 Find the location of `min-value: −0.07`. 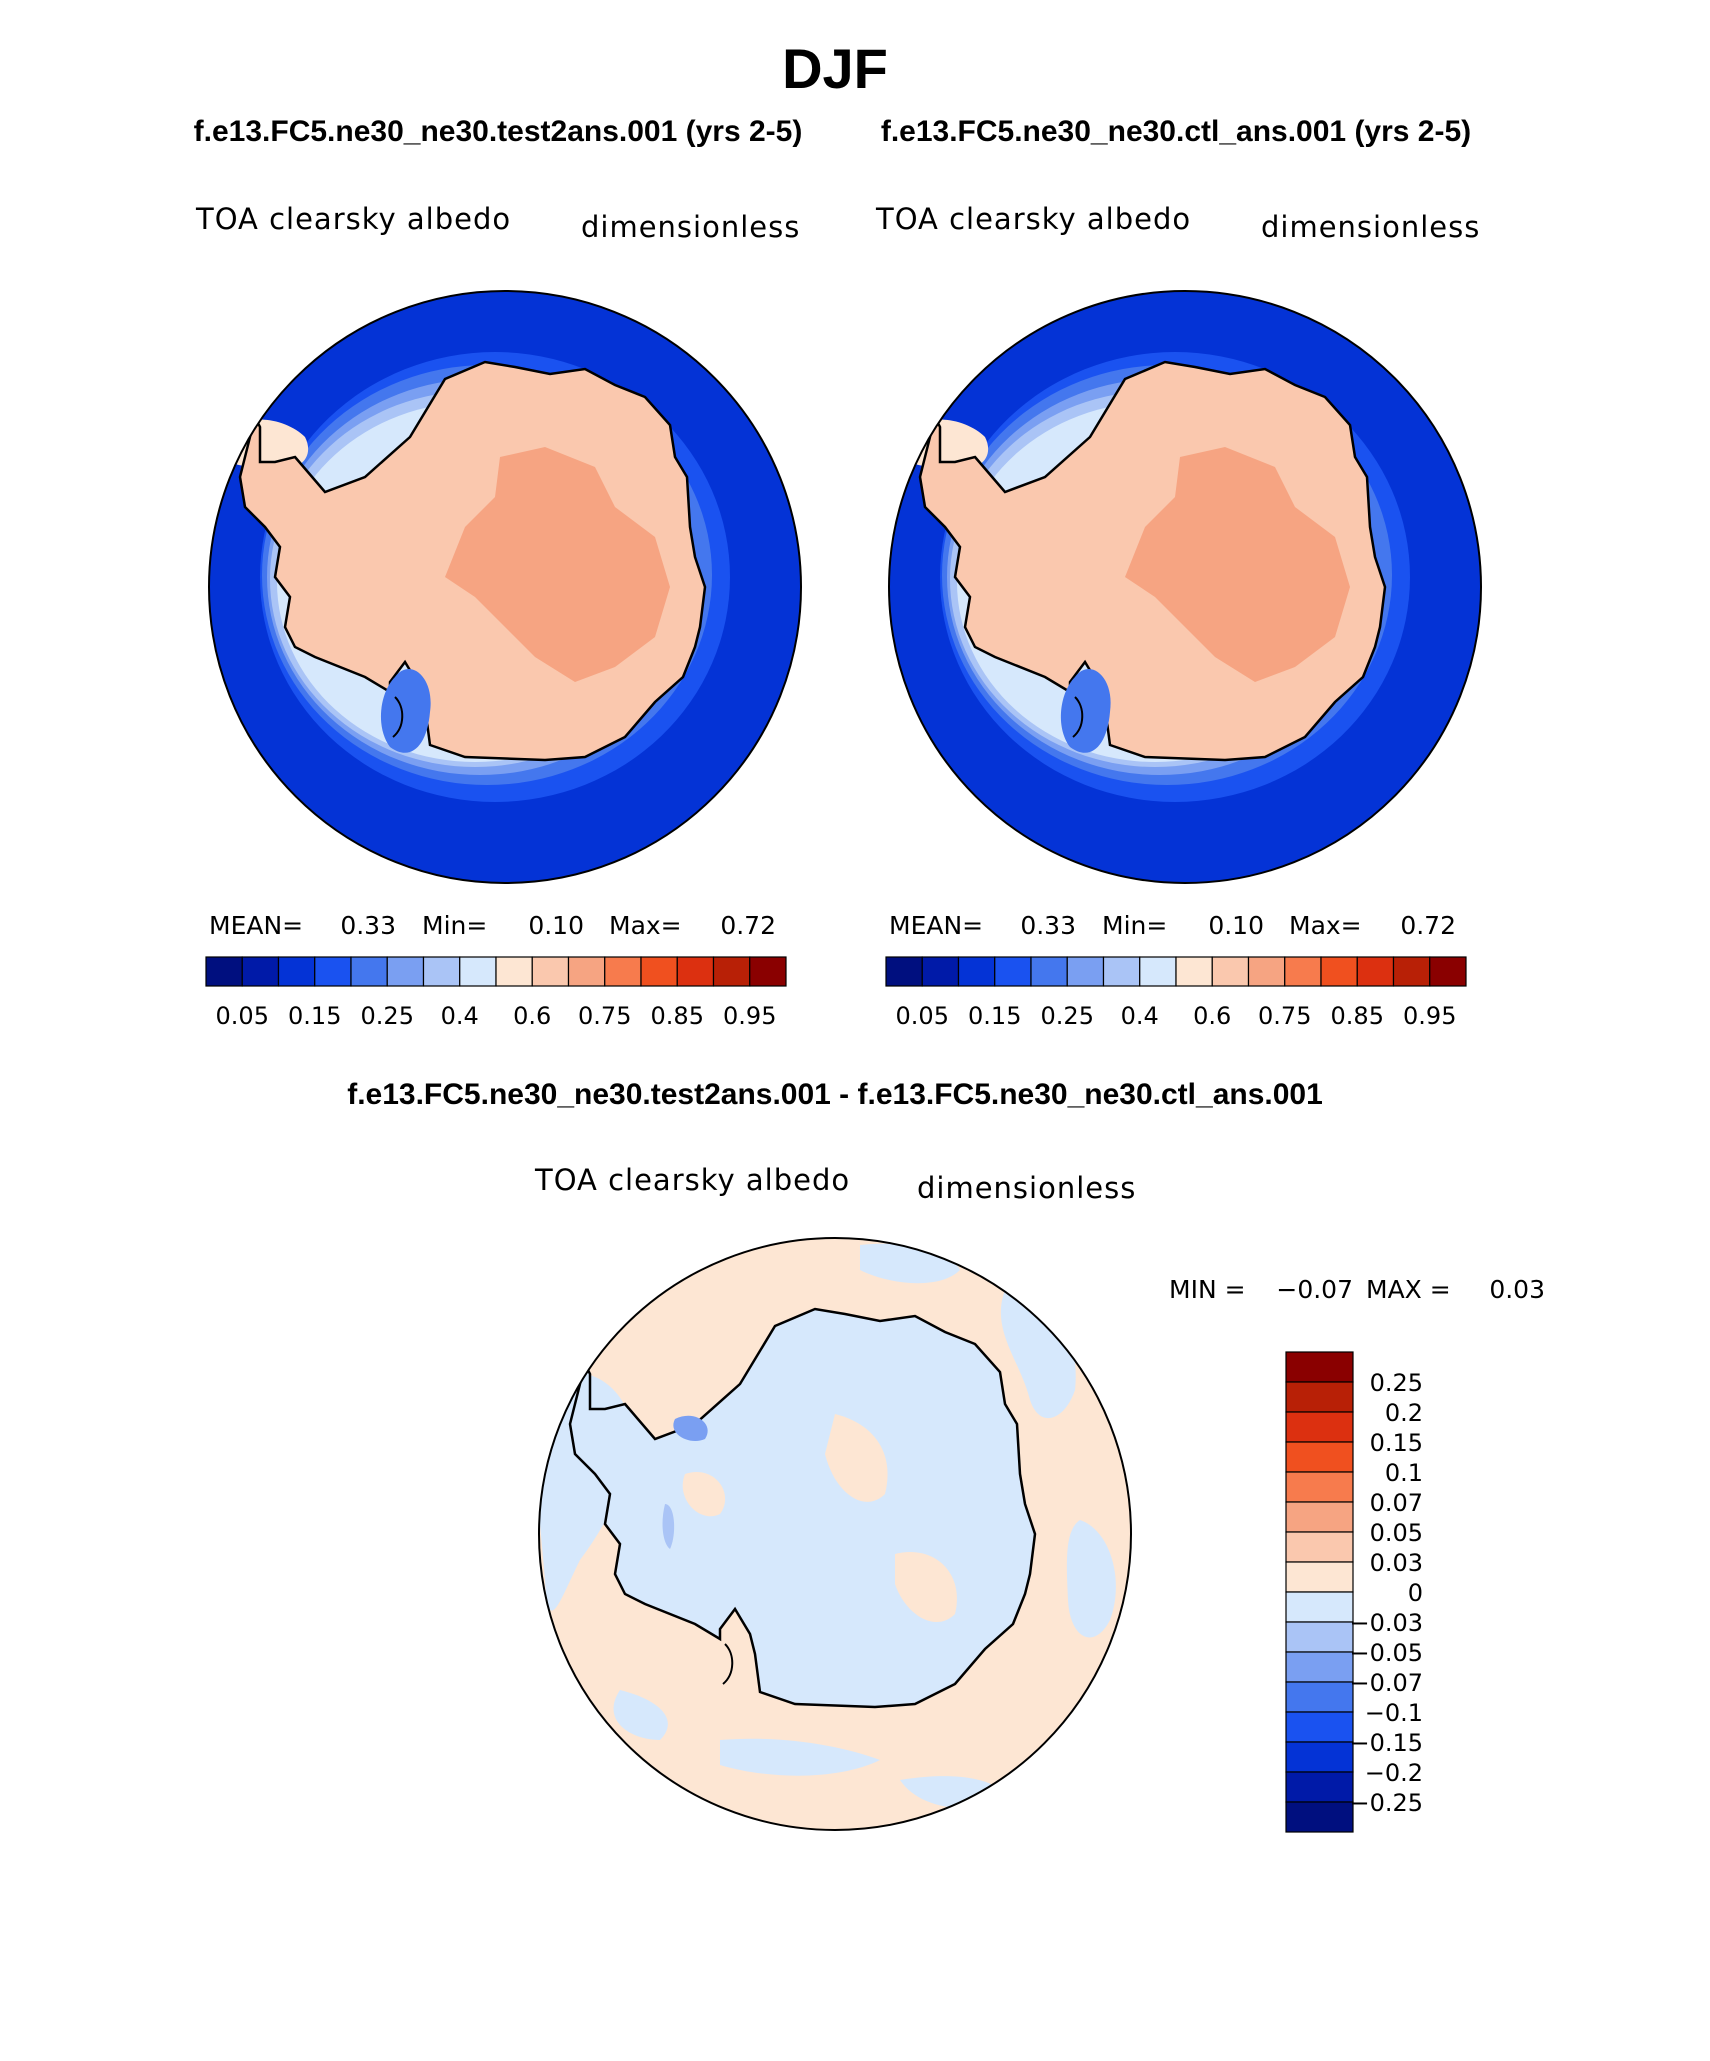

min-value: −0.07 is located at coordinates (1314, 1289).